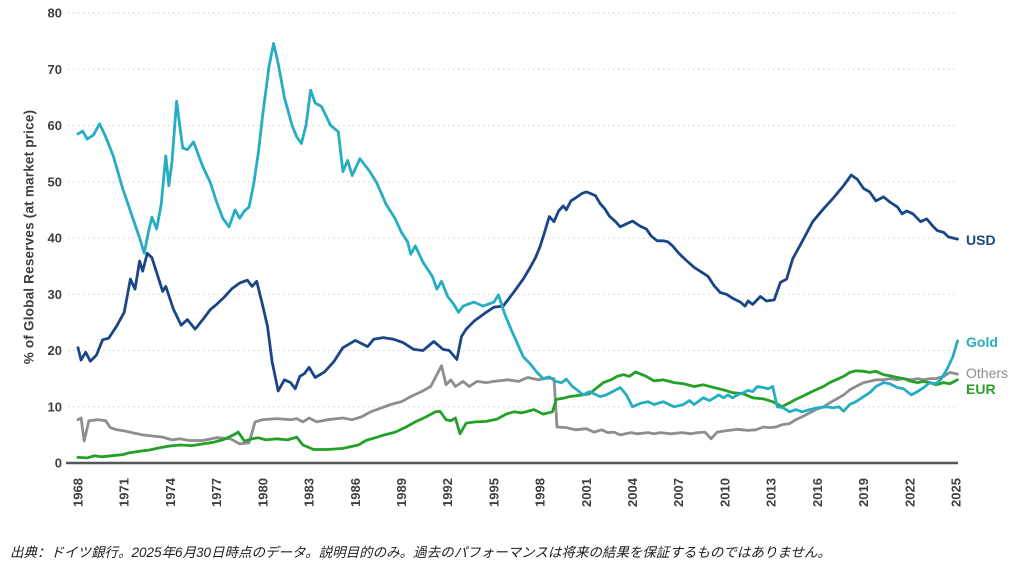 The width and height of the screenshot is (1024, 574). Describe the element at coordinates (55, 350) in the screenshot. I see `y-tick-label: 20` at that location.